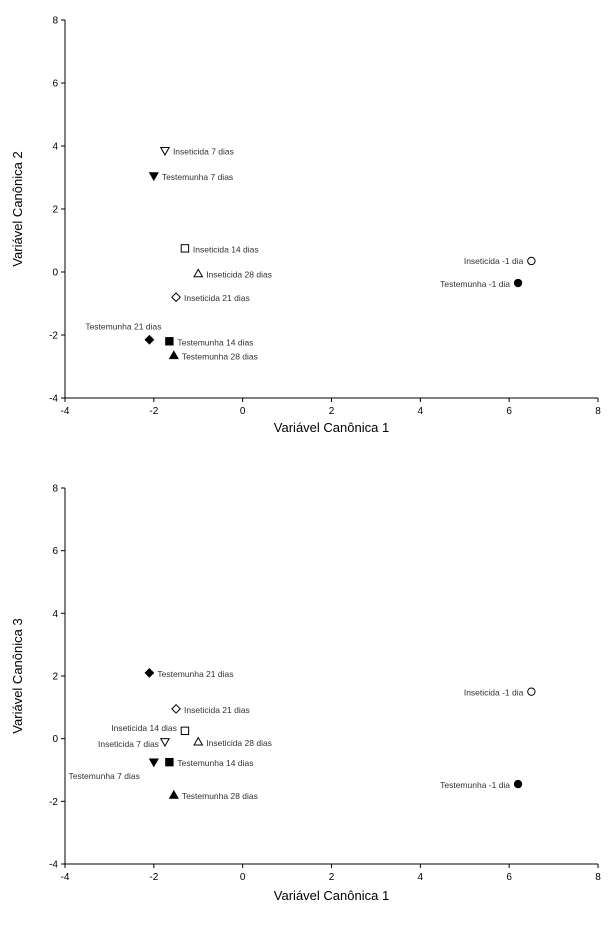 The image size is (610, 928). Describe the element at coordinates (17, 208) in the screenshot. I see `y-axis-title: Variável Canônica 2` at that location.